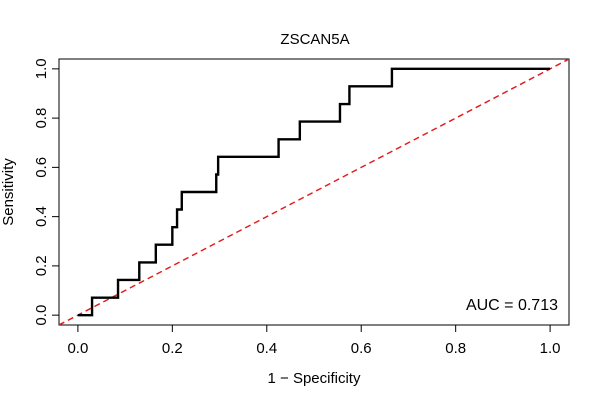  Describe the element at coordinates (314, 39) in the screenshot. I see `chart-title: ZSCAN5A` at that location.